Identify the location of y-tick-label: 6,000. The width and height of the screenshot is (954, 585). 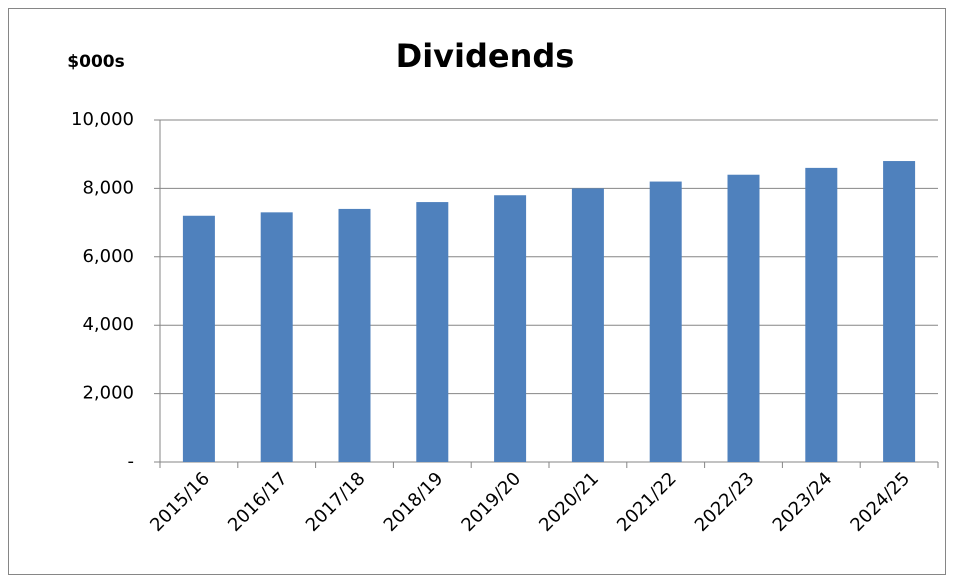
(108, 256).